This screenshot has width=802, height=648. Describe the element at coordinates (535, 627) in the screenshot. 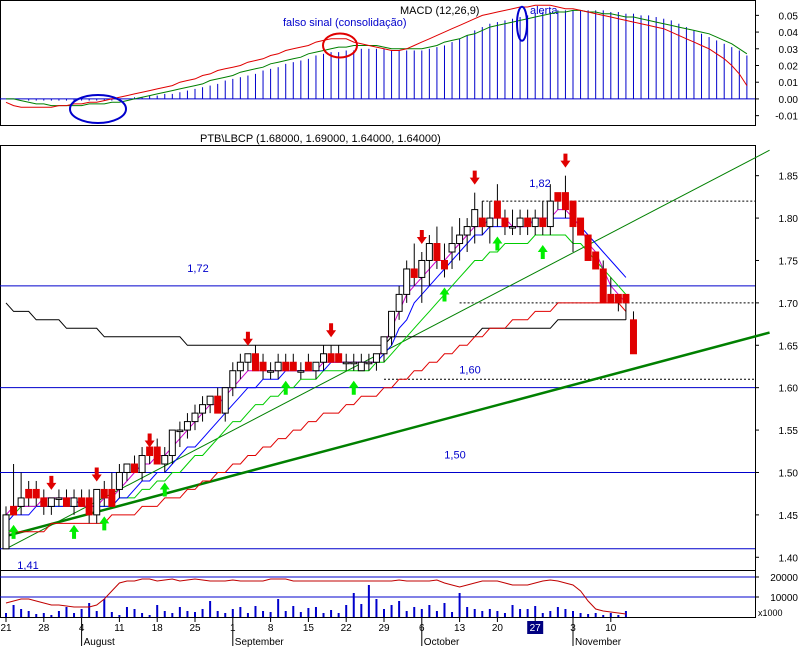

I see `current-date-highlight` at that location.